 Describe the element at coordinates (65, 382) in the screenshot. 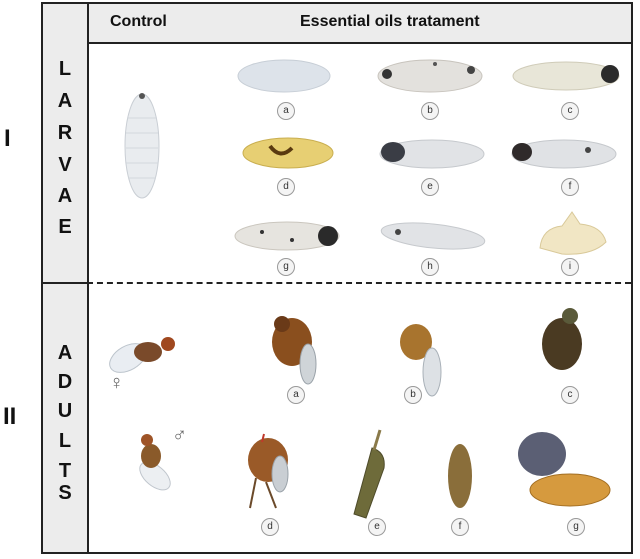

I see `adults-letter: D` at that location.